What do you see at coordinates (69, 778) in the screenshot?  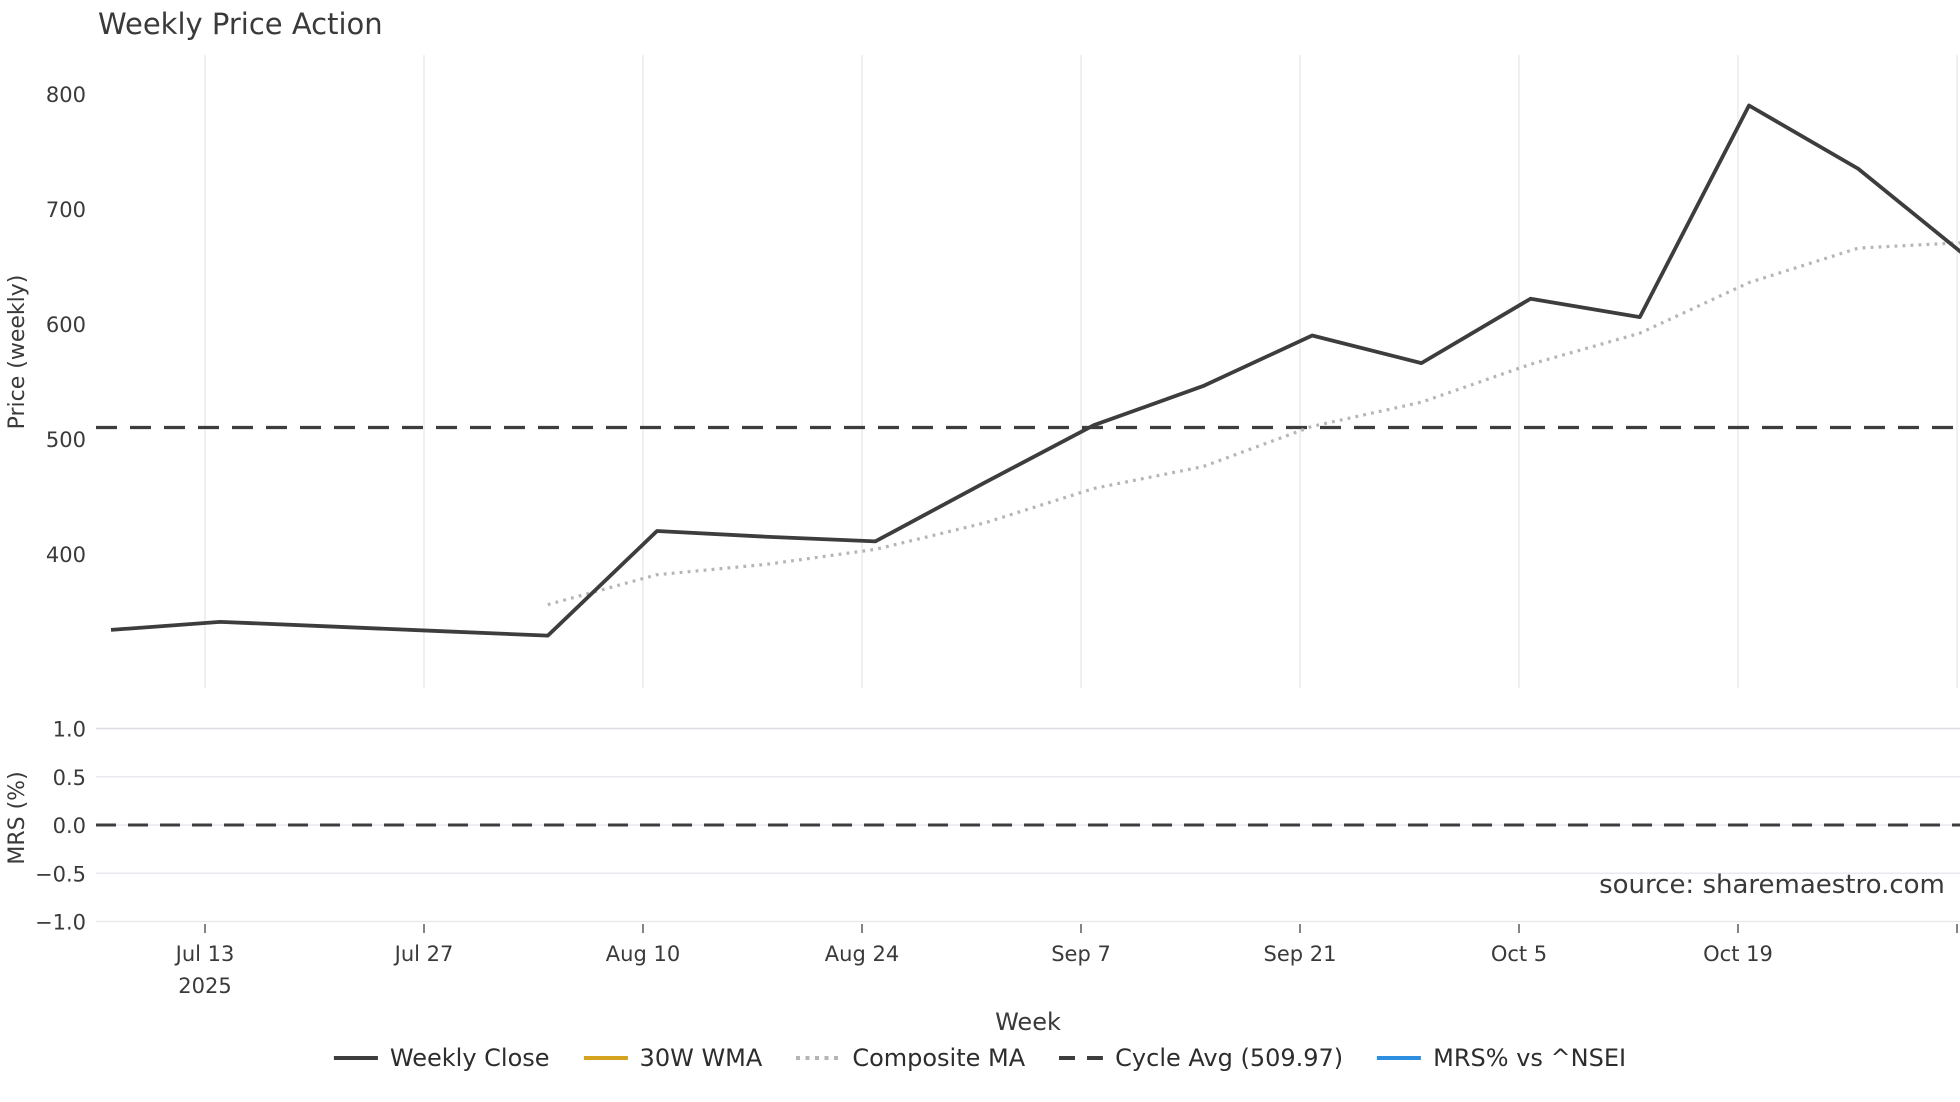 I see `mrs-ytick-label: 0.5` at bounding box center [69, 778].